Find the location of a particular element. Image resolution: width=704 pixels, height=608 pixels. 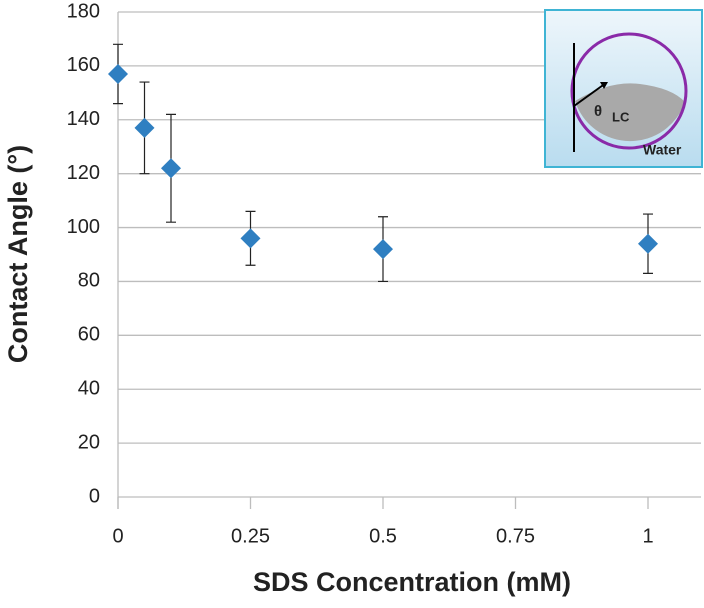

lc-droplet is located at coordinates (630, 112).